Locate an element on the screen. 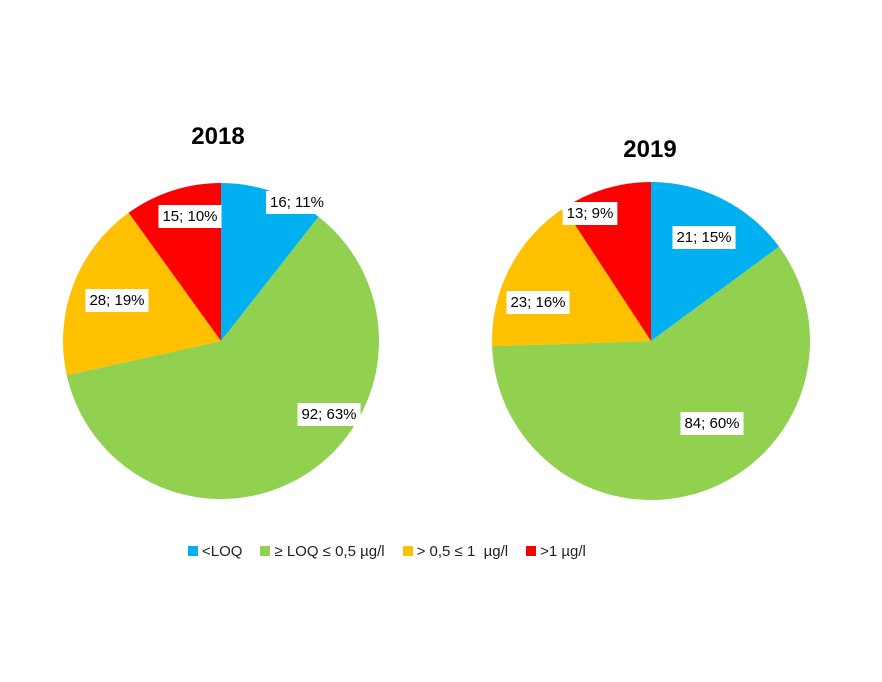  legend-item-loq: <LOQ is located at coordinates (215, 551).